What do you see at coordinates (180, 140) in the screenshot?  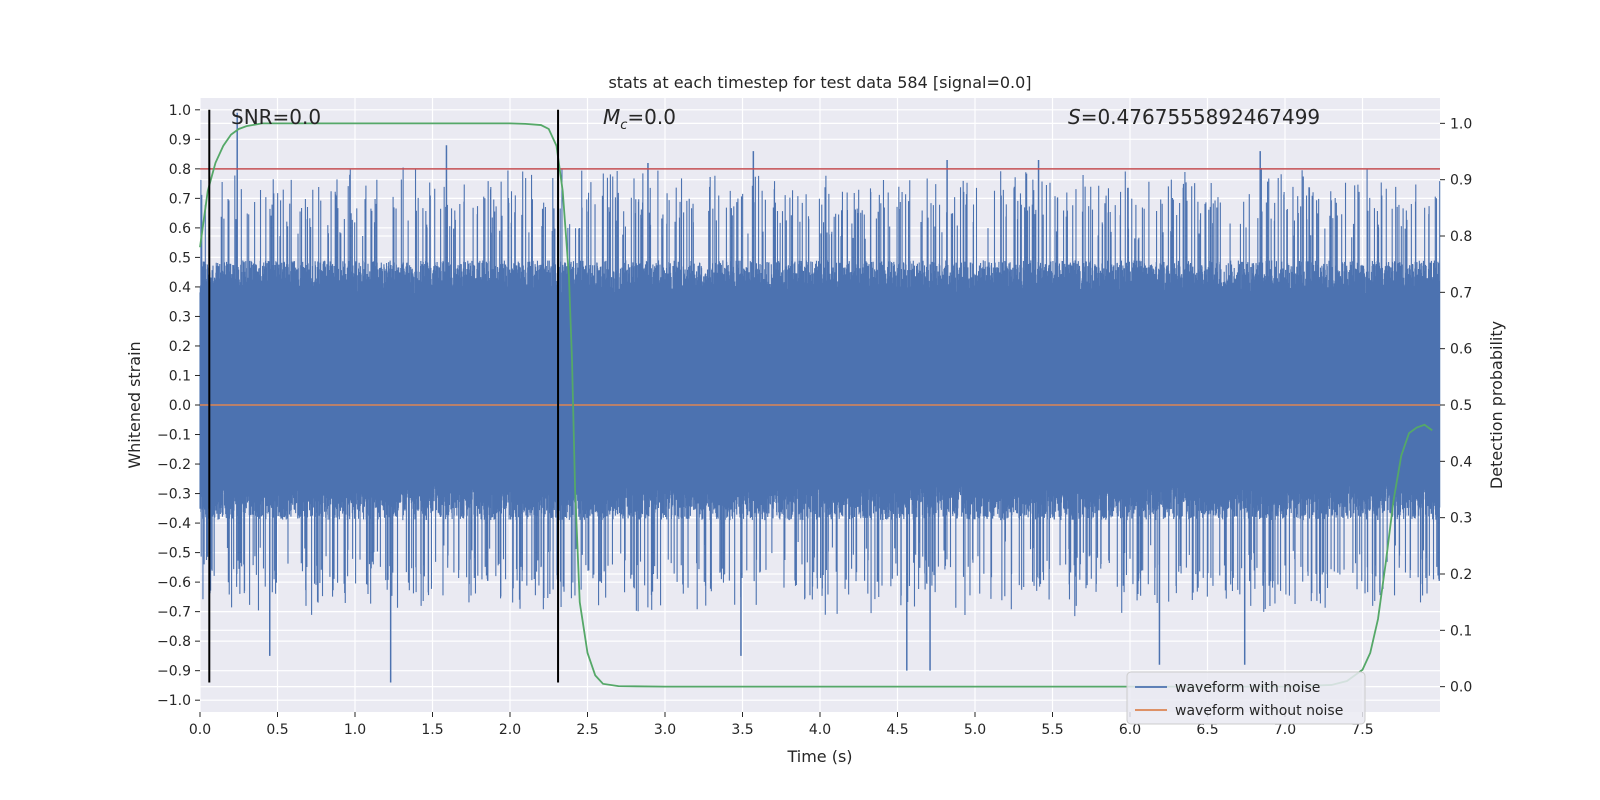 I see `y-tick-label-1: 0.9` at bounding box center [180, 140].